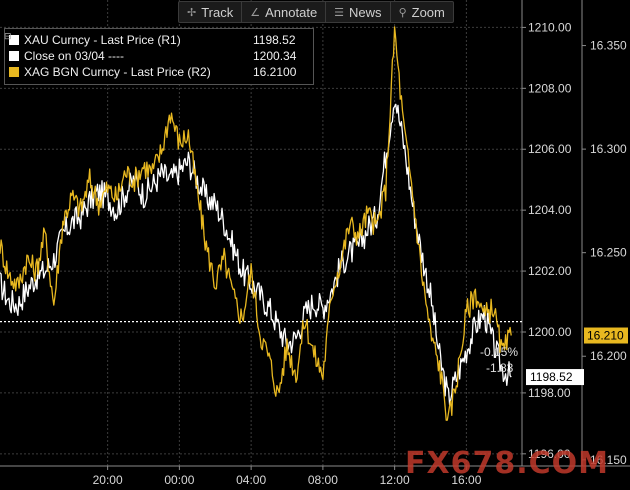 This screenshot has height=490, width=630. Describe the element at coordinates (428, 12) in the screenshot. I see `zoom-label: Zoom` at that location.